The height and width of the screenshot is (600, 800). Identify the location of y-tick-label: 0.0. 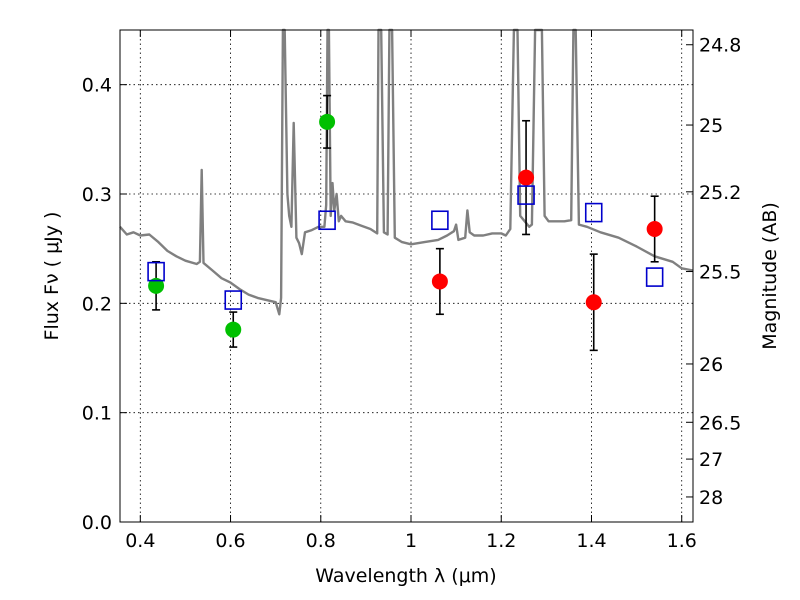
(97, 523).